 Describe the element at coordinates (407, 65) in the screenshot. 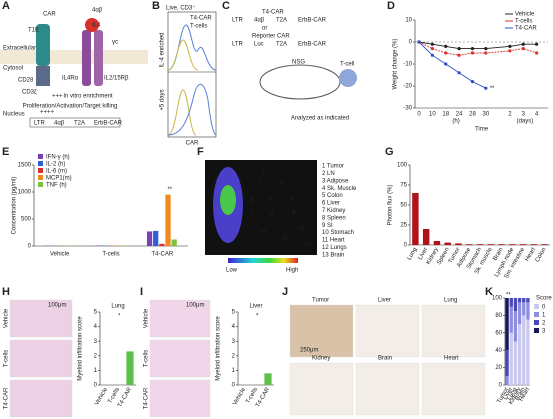

I see `y-tick-label: -10` at that location.